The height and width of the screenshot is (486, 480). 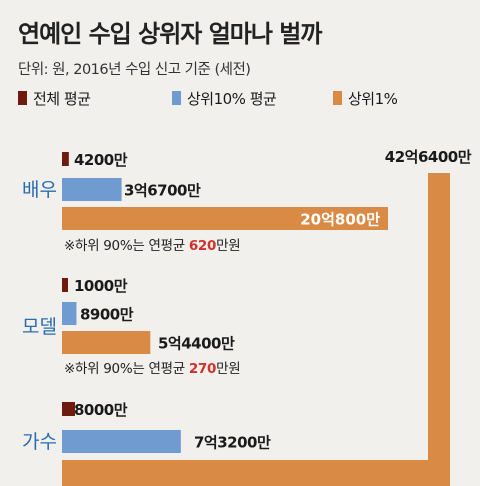 What do you see at coordinates (65, 285) in the screenshot?
I see `bar-s0-c1` at bounding box center [65, 285].